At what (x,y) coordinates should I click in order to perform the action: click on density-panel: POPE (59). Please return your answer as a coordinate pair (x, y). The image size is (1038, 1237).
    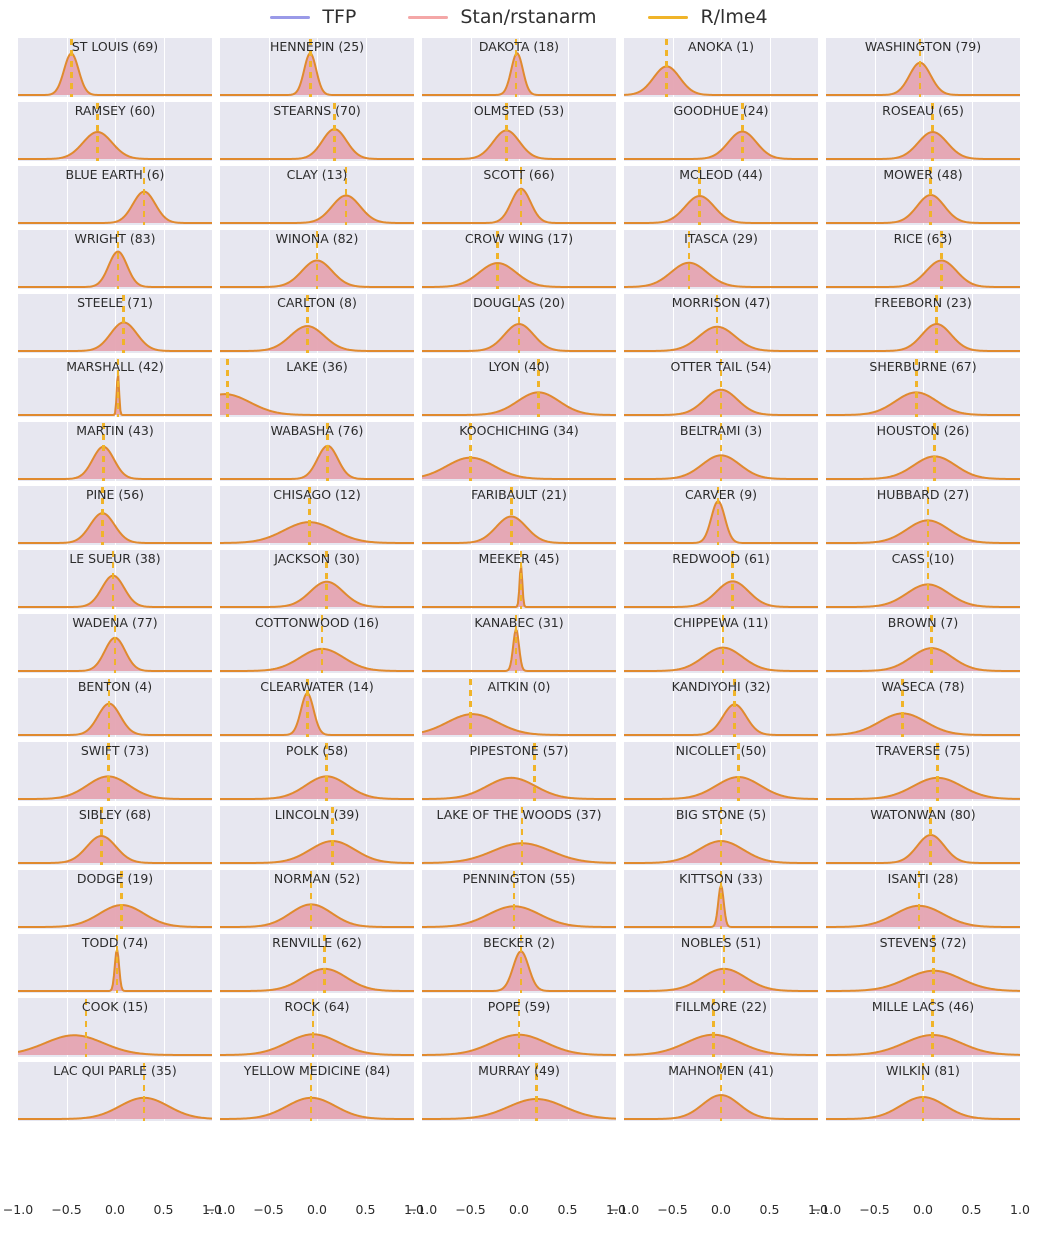
    Looking at the image, I should click on (519, 1027).